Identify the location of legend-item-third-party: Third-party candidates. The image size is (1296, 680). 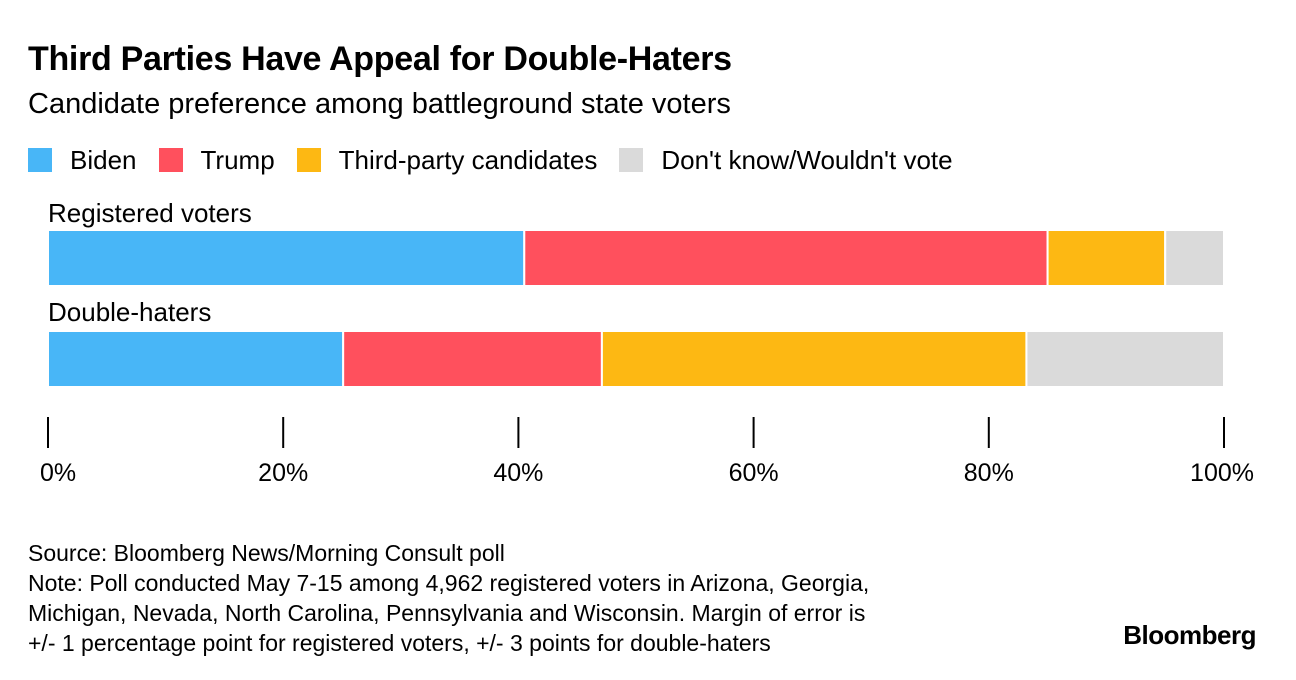
(447, 160).